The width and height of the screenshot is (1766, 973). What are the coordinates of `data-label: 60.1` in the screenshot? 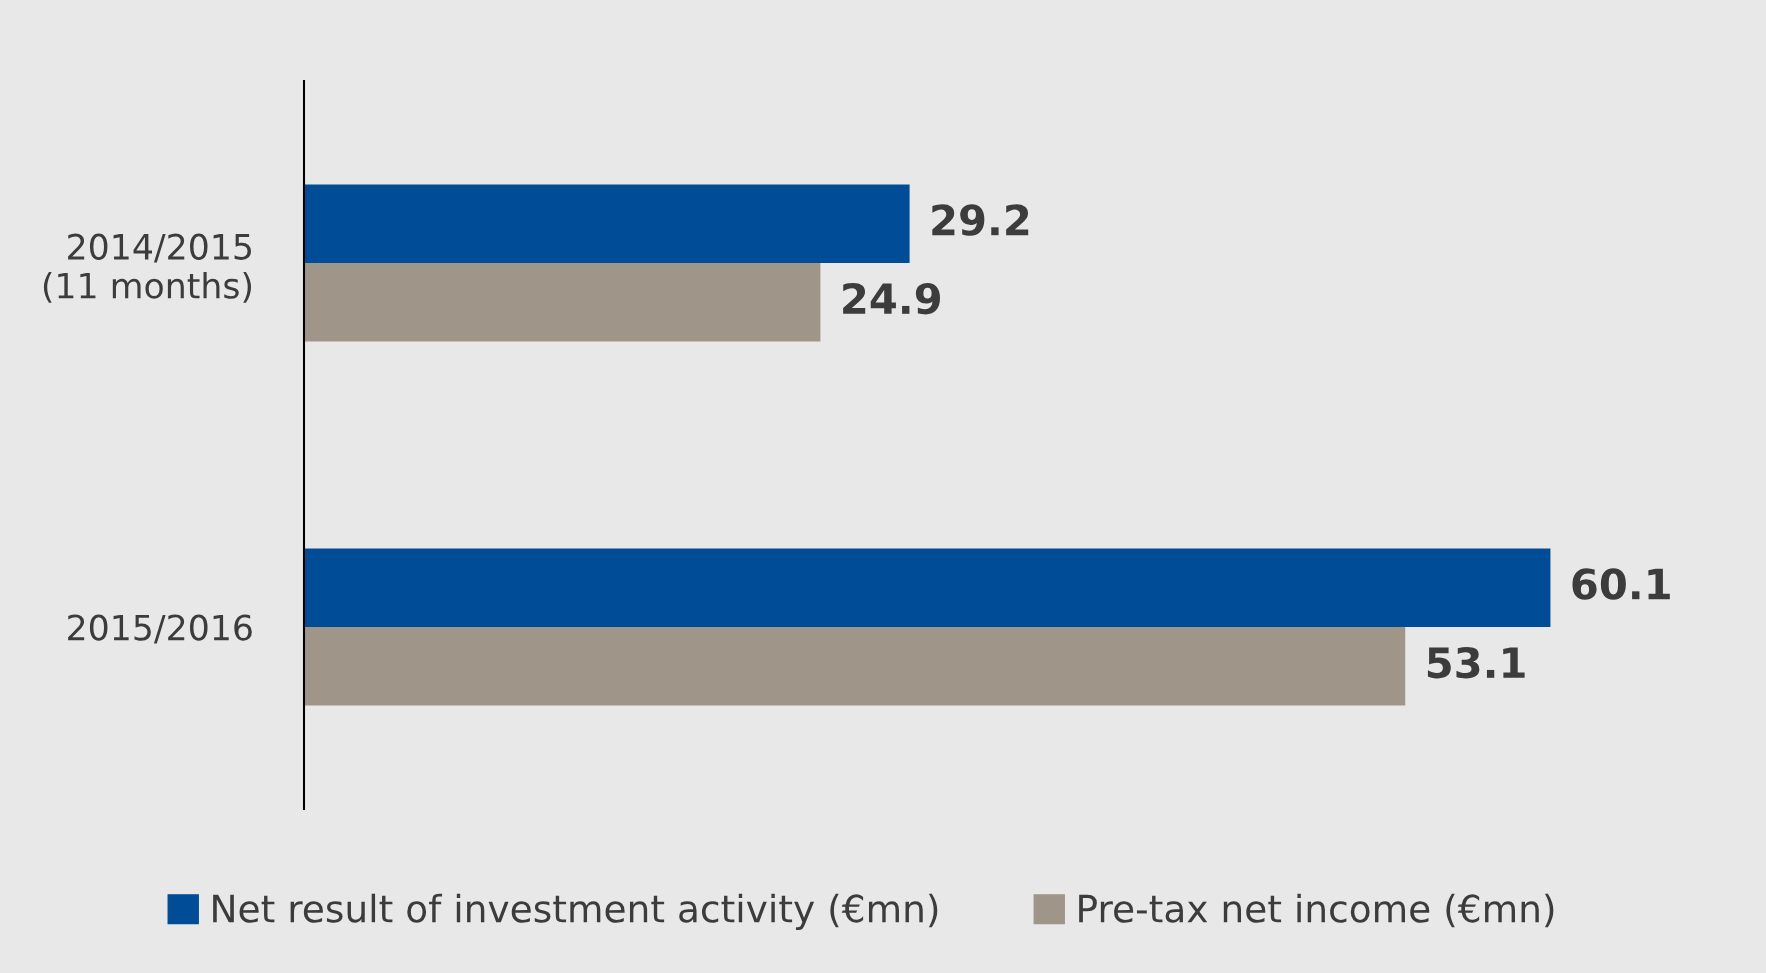 It's located at (1621, 584).